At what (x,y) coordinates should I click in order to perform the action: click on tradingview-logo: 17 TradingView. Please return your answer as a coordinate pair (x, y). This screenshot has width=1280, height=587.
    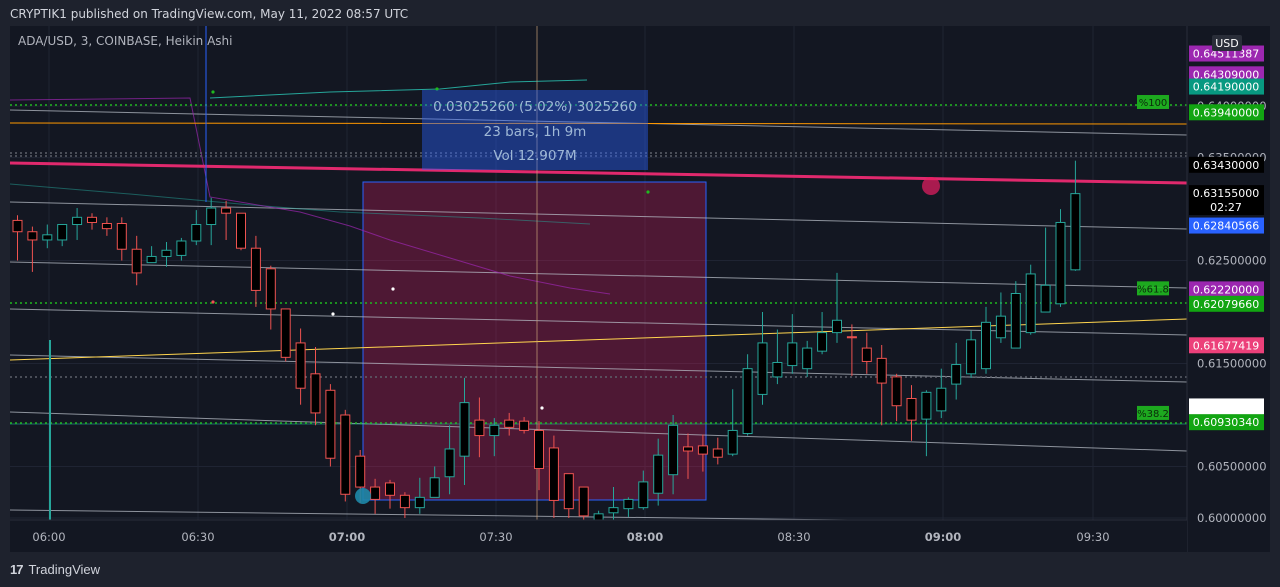
    Looking at the image, I should click on (55, 569).